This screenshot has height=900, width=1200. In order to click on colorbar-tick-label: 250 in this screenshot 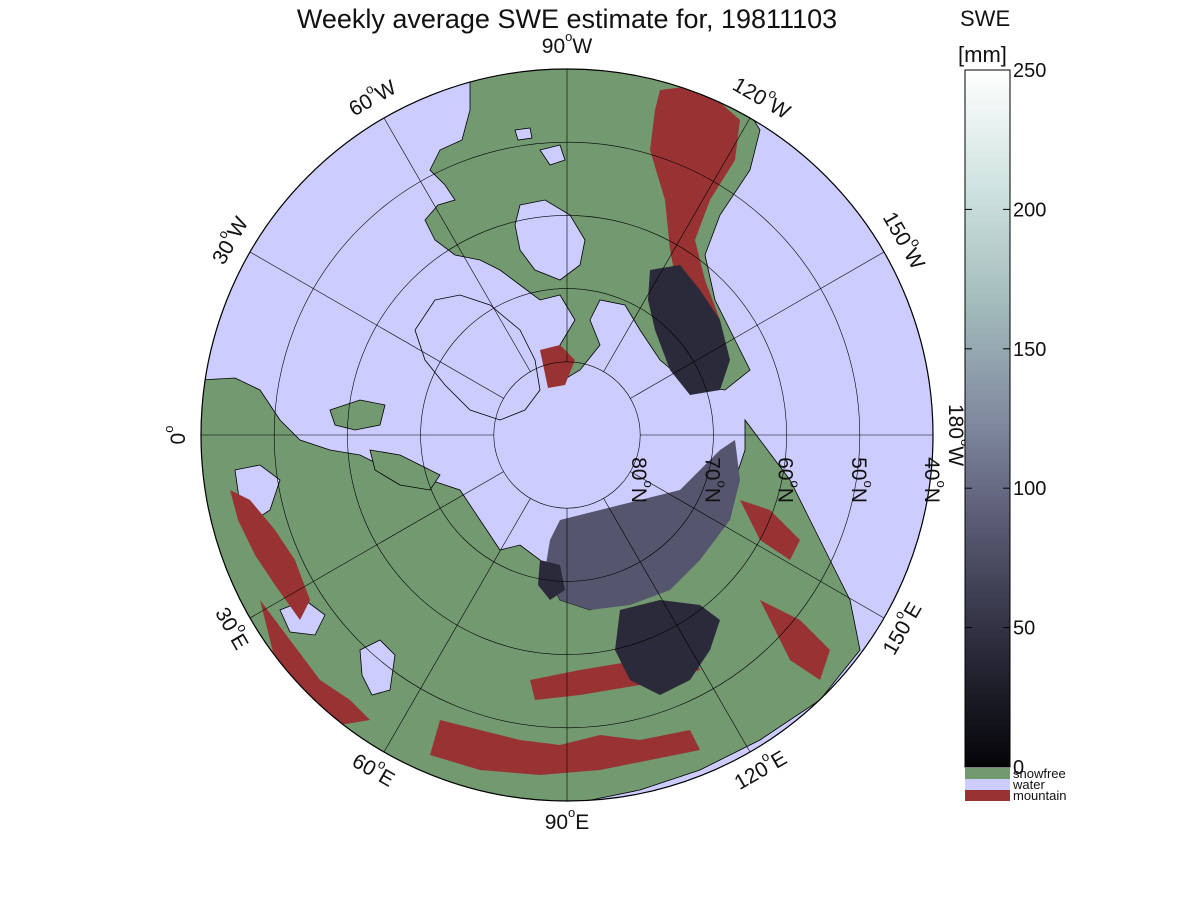, I will do `click(1029, 71)`.